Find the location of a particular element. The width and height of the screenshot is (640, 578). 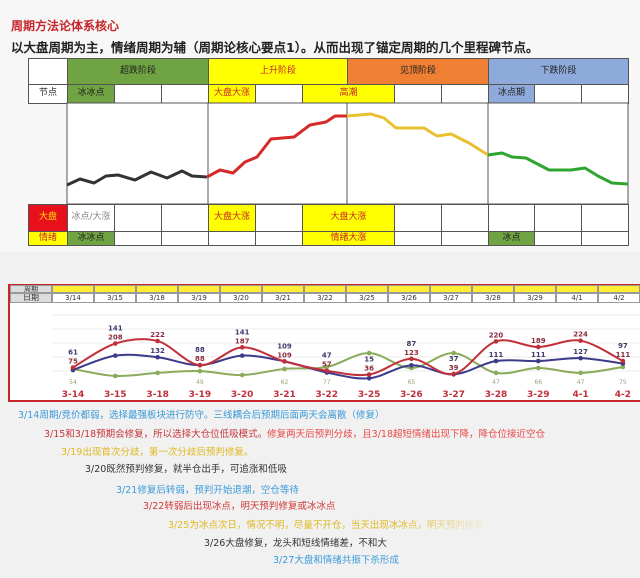

data-label: 220 is located at coordinates (496, 335).